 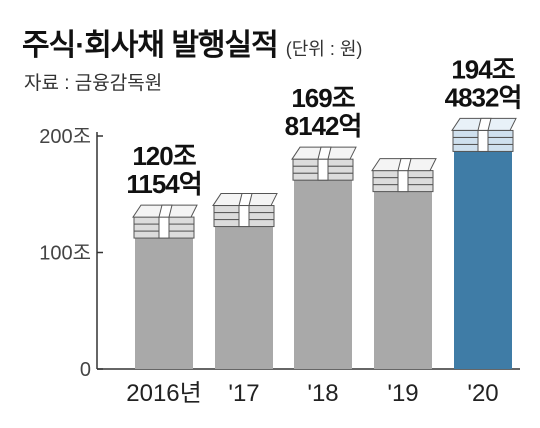 What do you see at coordinates (324, 49) in the screenshot?
I see `unit-label: (단위 : 원)` at bounding box center [324, 49].